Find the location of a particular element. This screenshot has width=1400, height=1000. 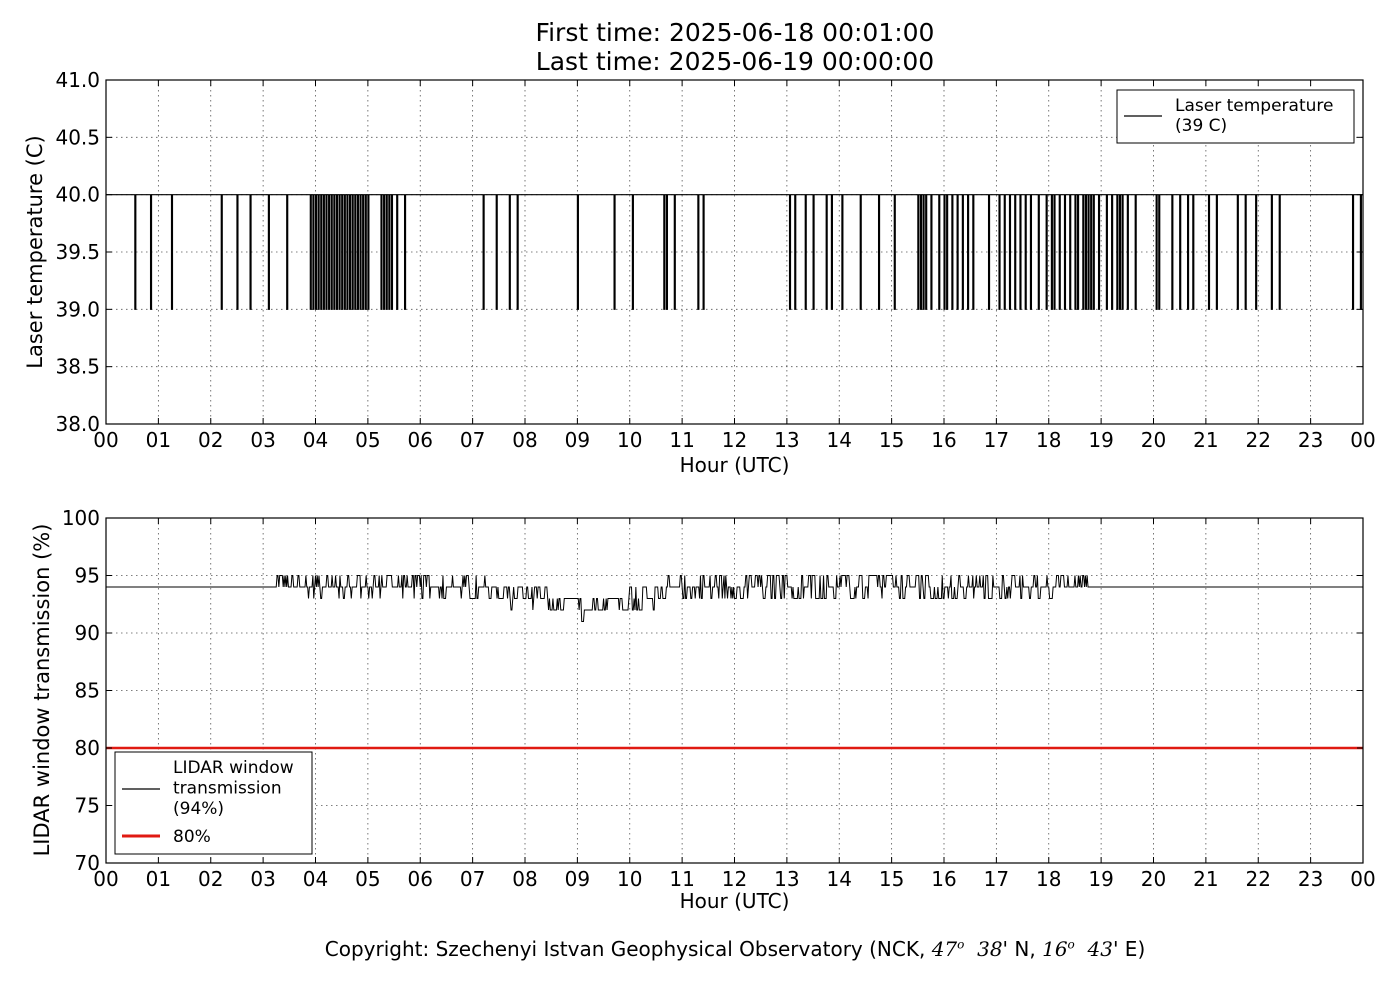

y-tick-label: 100 is located at coordinates (81, 518).